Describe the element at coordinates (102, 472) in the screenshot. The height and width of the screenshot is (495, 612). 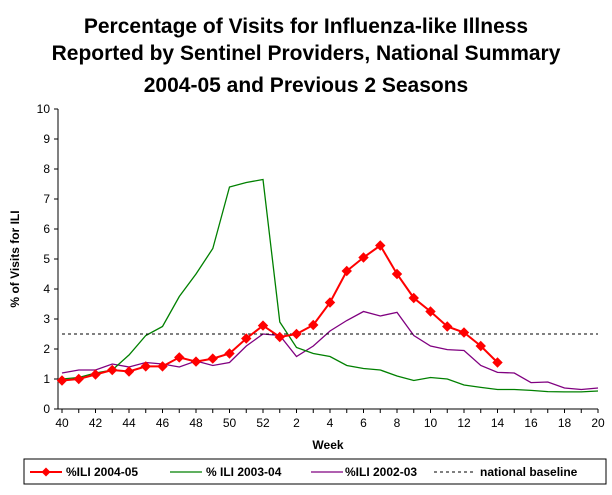
I see `legend-label-ili-2004-05: %ILI 2004-05` at that location.